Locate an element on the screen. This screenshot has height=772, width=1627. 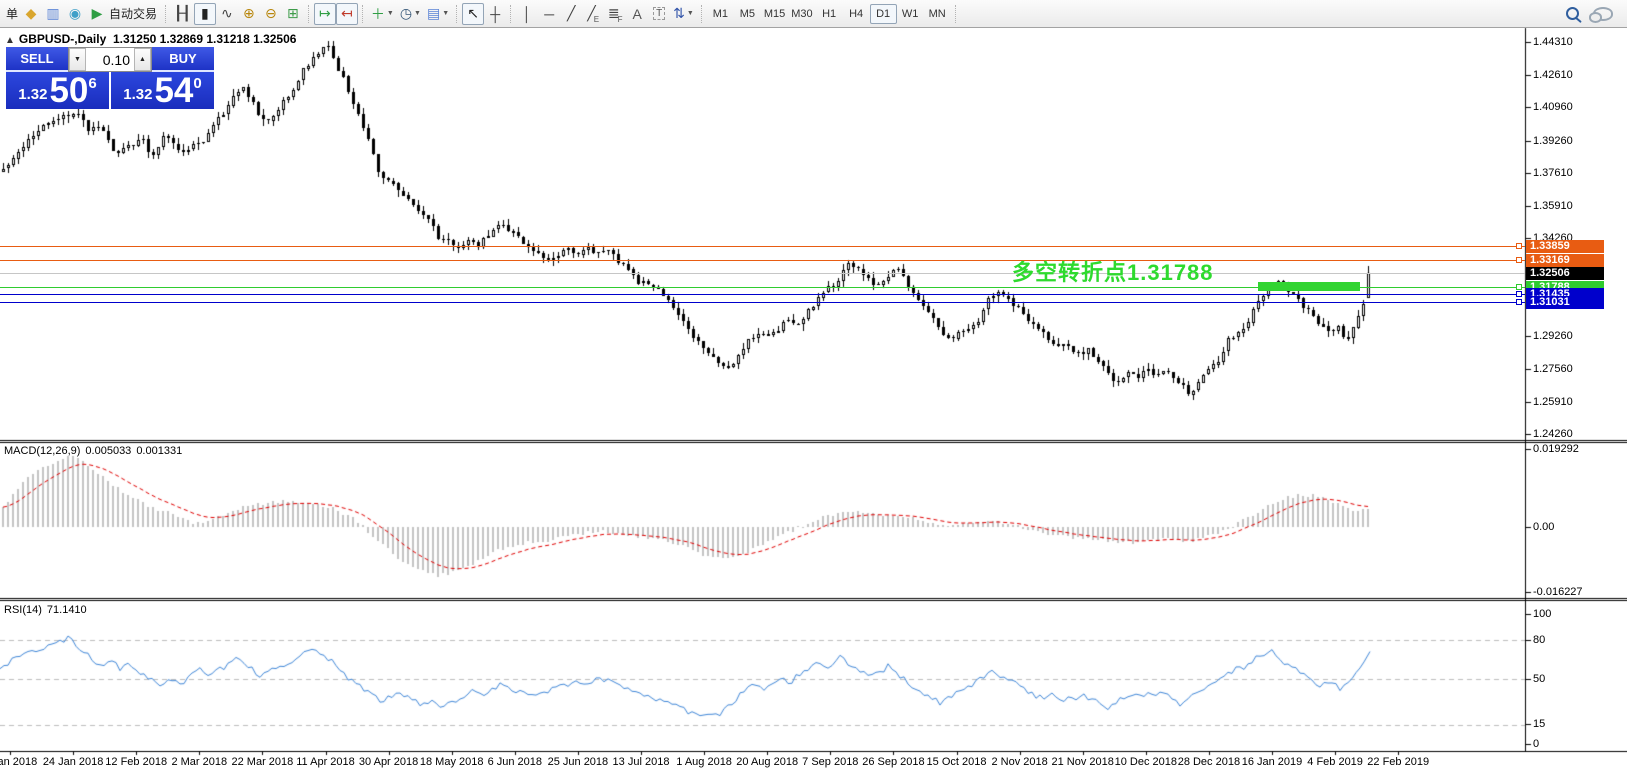
indicators-icon: ＋ ▼ is located at coordinates (382, 14).